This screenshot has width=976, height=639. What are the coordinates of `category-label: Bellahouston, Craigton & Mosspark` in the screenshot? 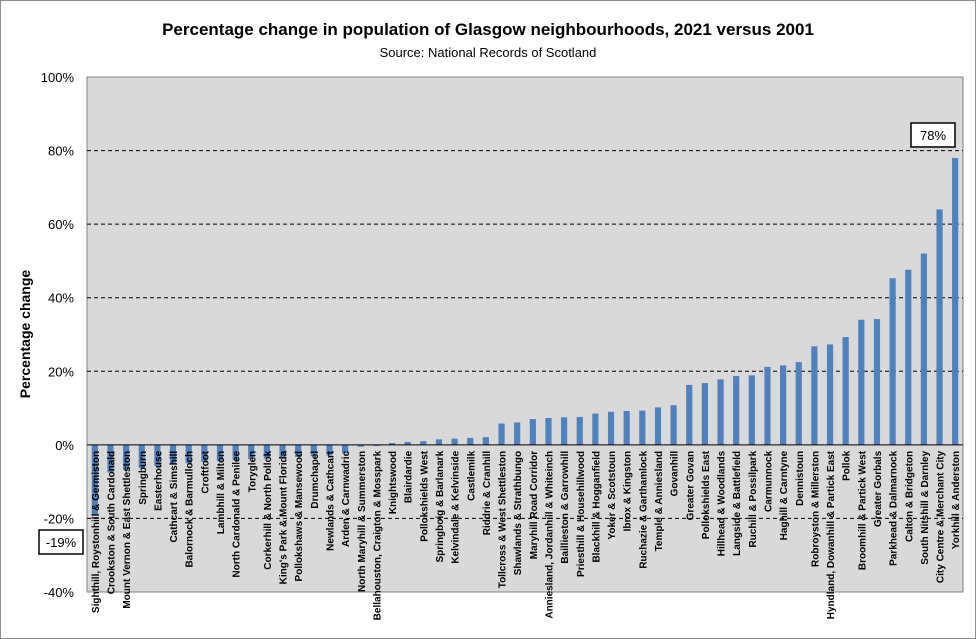 It's located at (377, 535).